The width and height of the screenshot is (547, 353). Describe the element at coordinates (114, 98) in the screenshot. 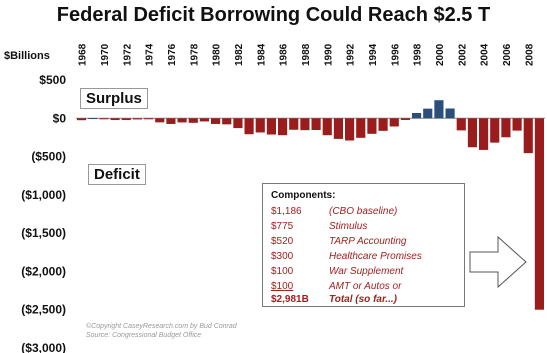

I see `surplus-annotation: Surplus` at that location.